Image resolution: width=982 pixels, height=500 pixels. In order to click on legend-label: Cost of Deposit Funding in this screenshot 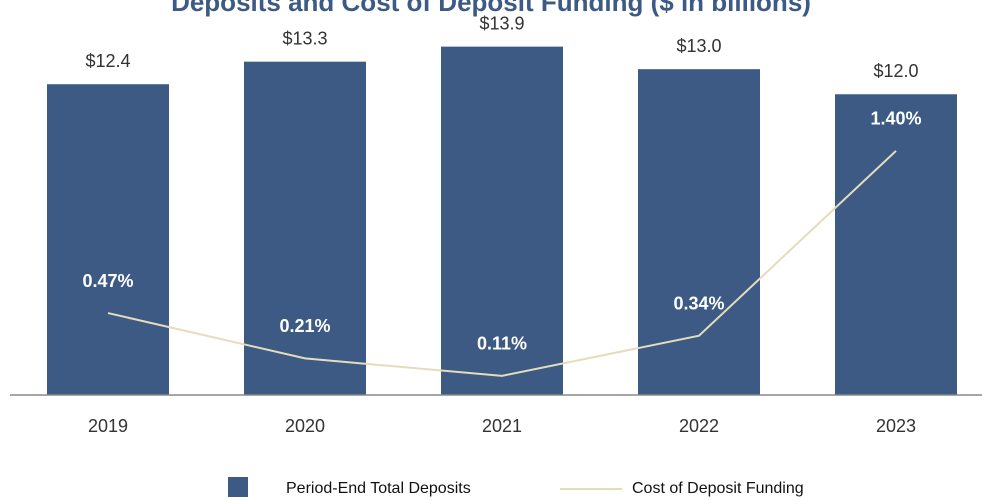, I will do `click(718, 488)`.